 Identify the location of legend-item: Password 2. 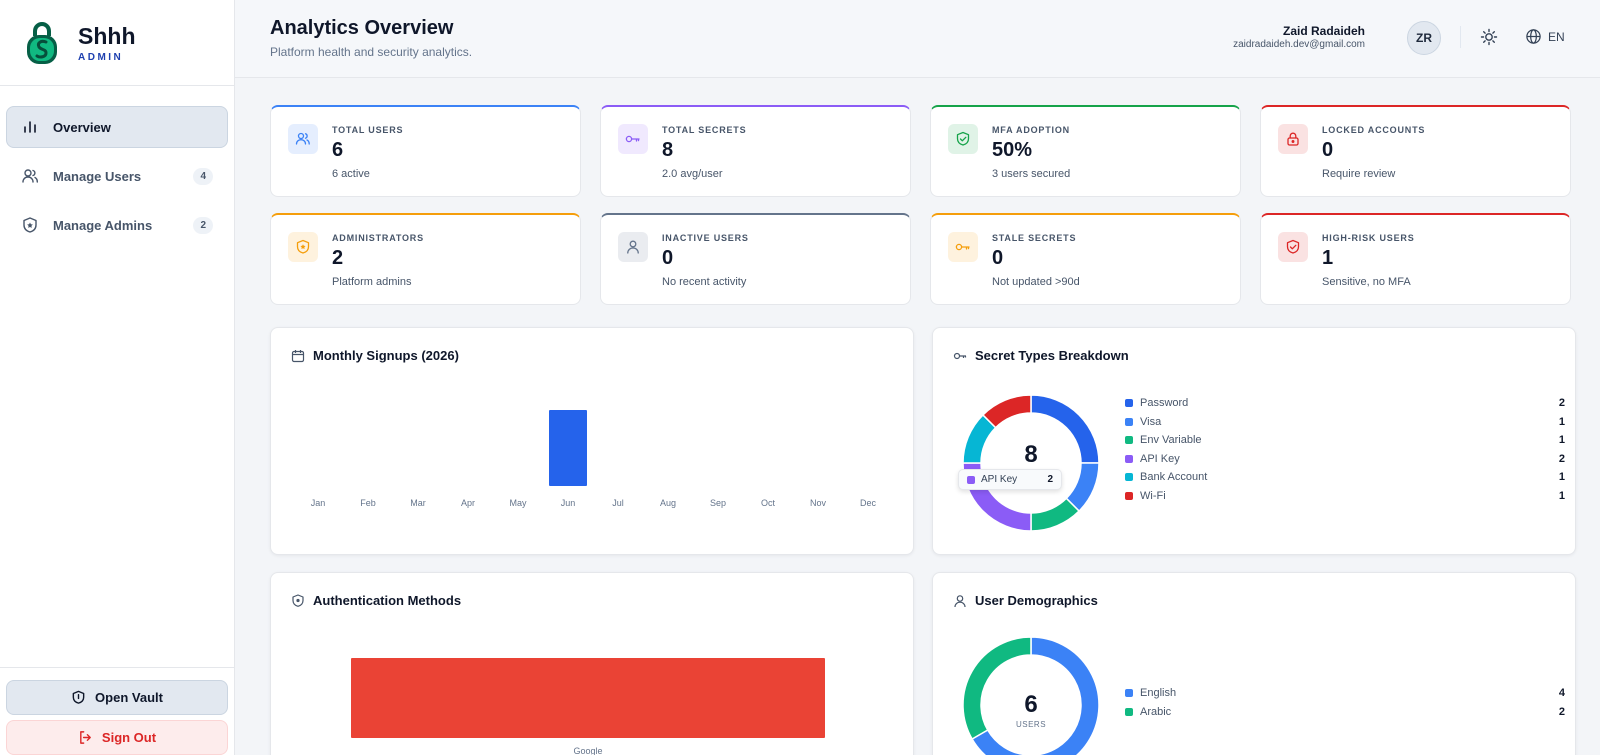
(1345, 403).